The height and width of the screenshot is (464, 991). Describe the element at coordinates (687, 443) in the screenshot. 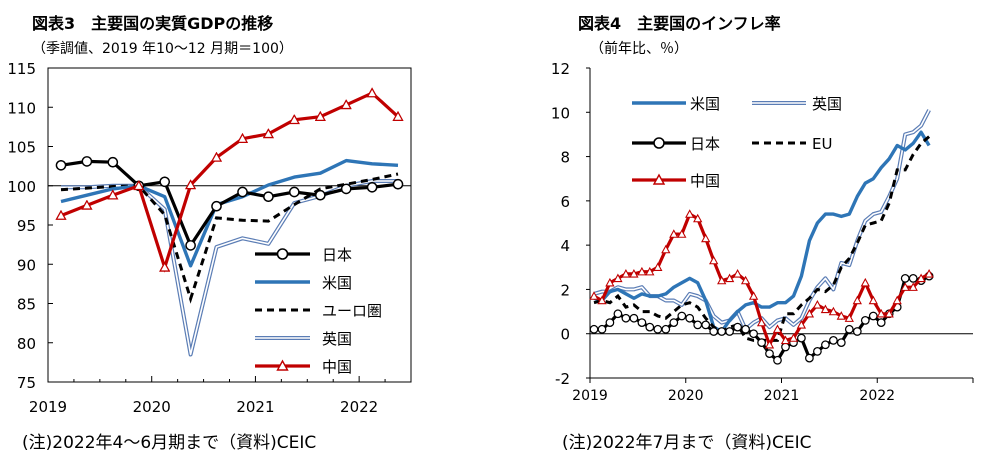

I see `chart2-note: (注)2022年7月まで（資料)CEIC` at that location.